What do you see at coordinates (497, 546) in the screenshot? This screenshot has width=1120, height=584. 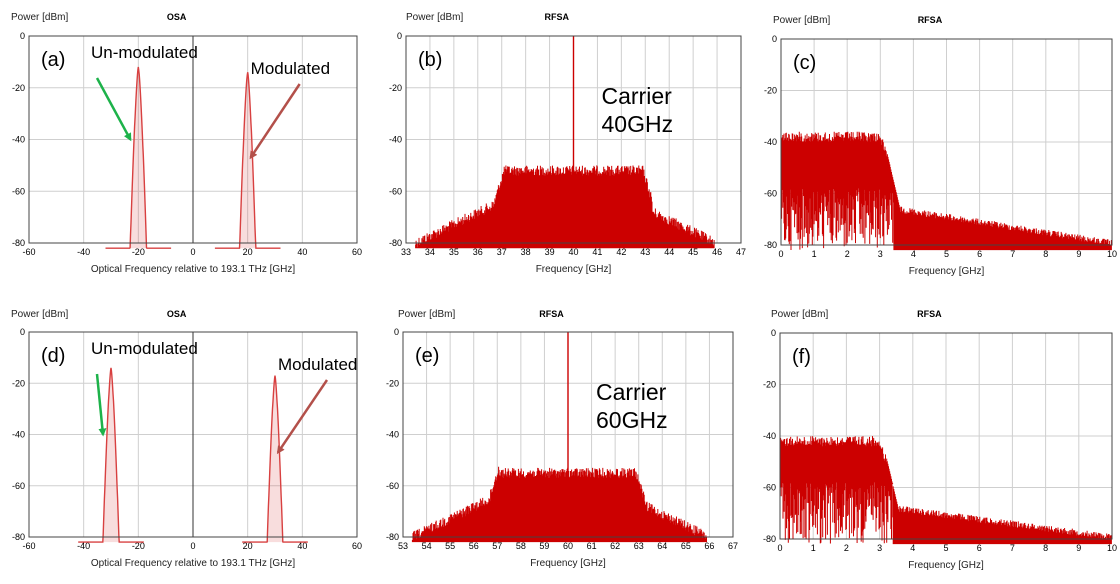 I see `x-tick-label: 57` at bounding box center [497, 546].